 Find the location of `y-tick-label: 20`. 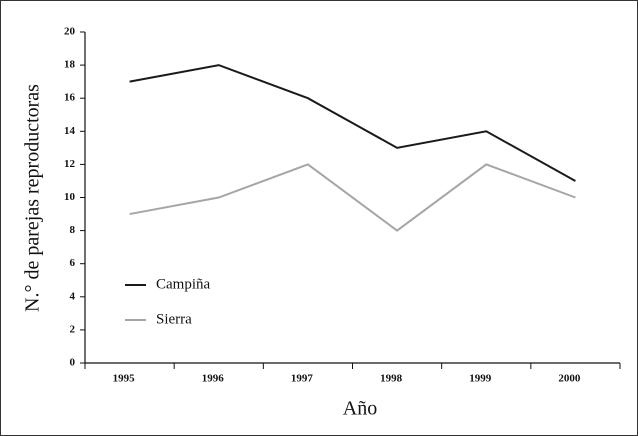

y-tick-label: 20 is located at coordinates (70, 32).